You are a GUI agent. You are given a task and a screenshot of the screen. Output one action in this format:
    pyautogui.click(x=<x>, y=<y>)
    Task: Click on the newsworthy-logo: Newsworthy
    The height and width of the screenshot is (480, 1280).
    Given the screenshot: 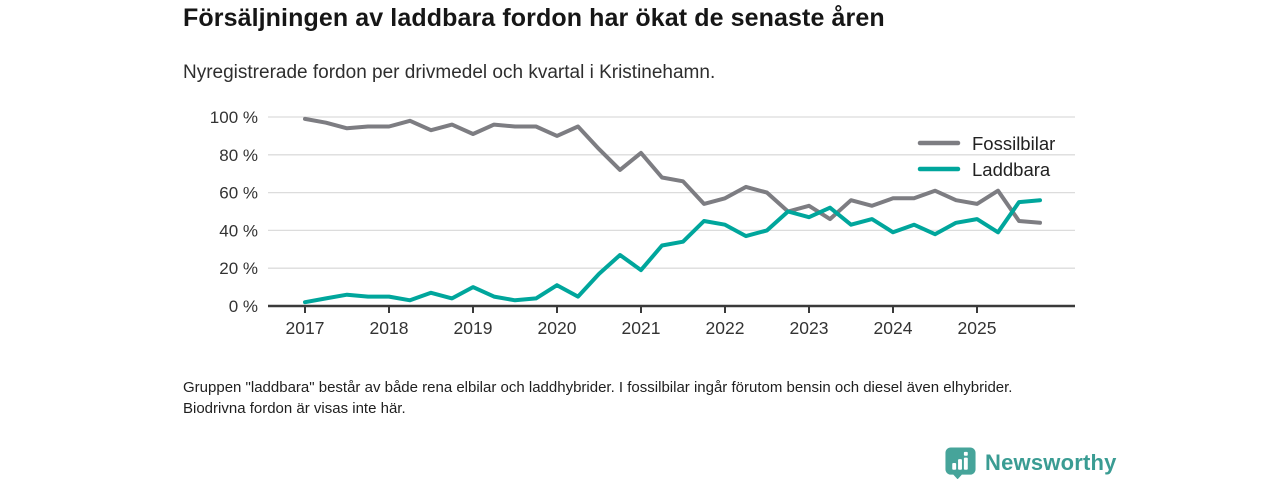 What is the action you would take?
    pyautogui.click(x=1030, y=462)
    